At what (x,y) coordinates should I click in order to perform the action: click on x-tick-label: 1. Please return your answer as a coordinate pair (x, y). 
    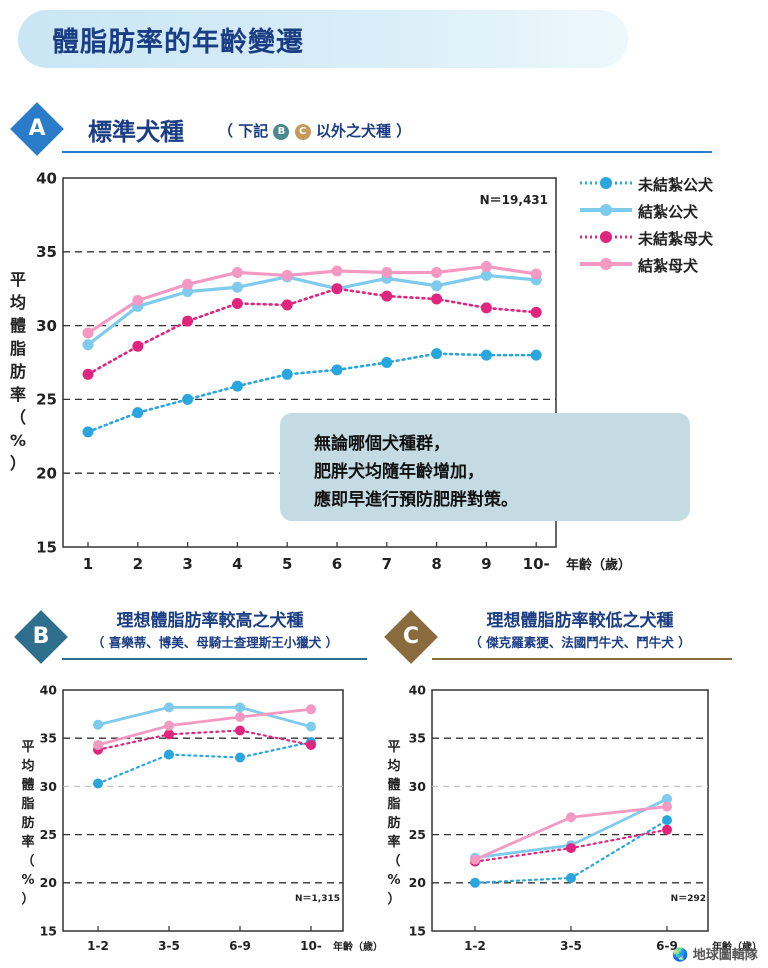
    Looking at the image, I should click on (88, 564).